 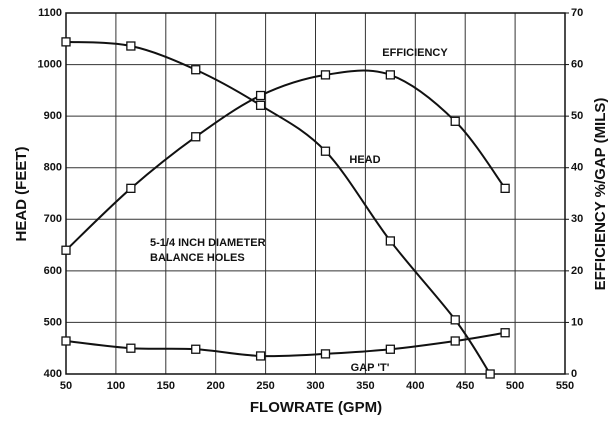 What do you see at coordinates (577, 13) in the screenshot?
I see `y2-tick-label: 70` at bounding box center [577, 13].